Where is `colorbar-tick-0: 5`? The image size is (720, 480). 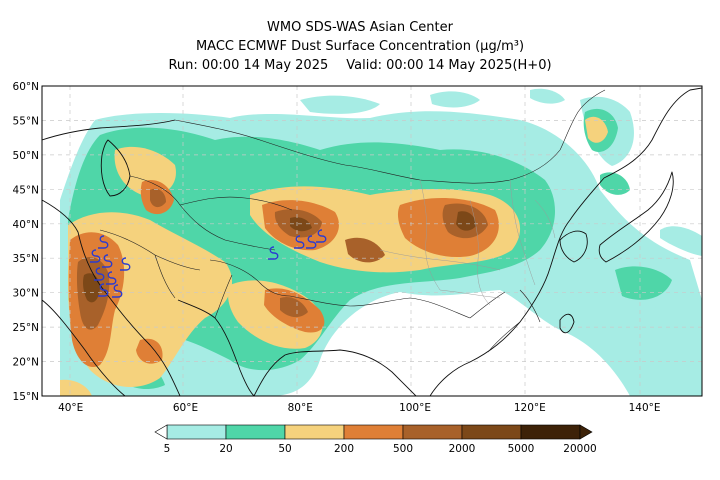
colorbar-tick-0: 5 is located at coordinates (167, 449).